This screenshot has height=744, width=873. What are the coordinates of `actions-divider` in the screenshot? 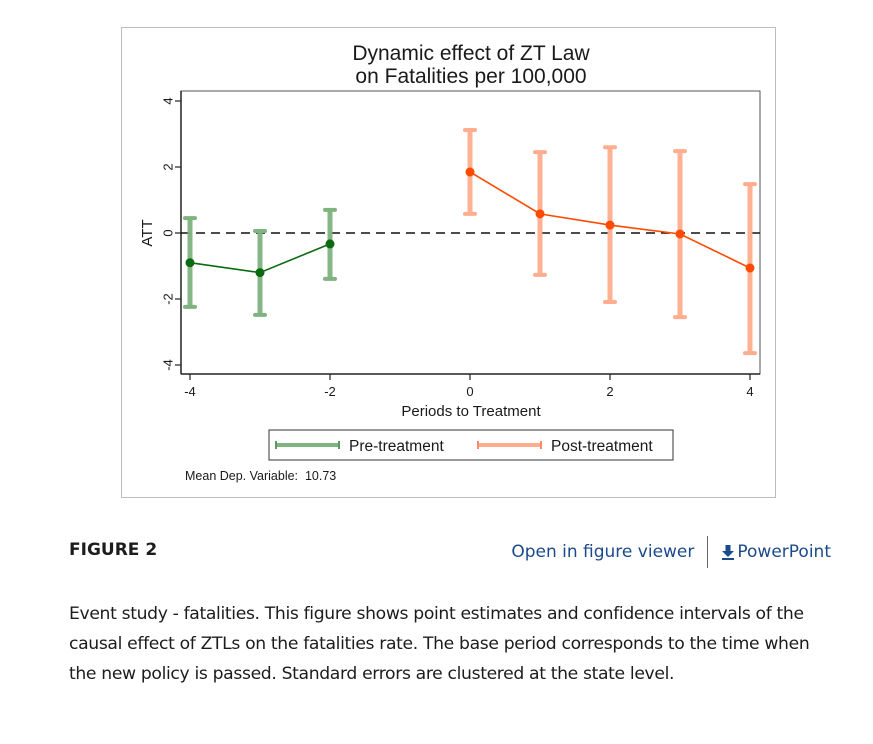 It's located at (708, 552).